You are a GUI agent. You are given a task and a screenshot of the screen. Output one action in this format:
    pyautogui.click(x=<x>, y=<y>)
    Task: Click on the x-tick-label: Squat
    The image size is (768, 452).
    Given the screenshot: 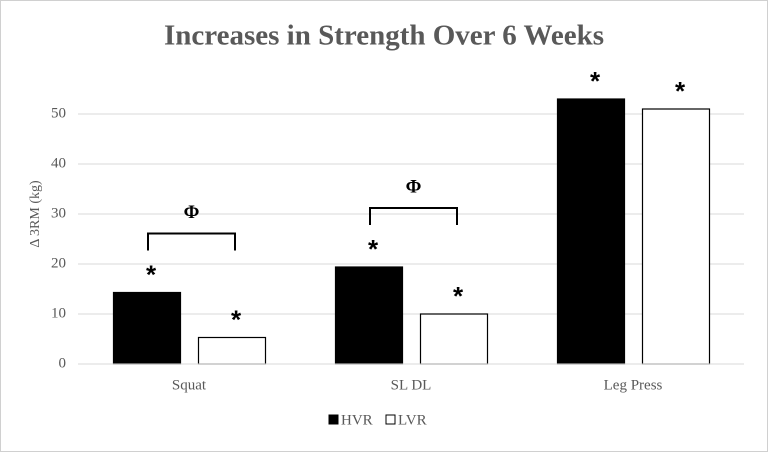 What is the action you would take?
    pyautogui.click(x=189, y=385)
    